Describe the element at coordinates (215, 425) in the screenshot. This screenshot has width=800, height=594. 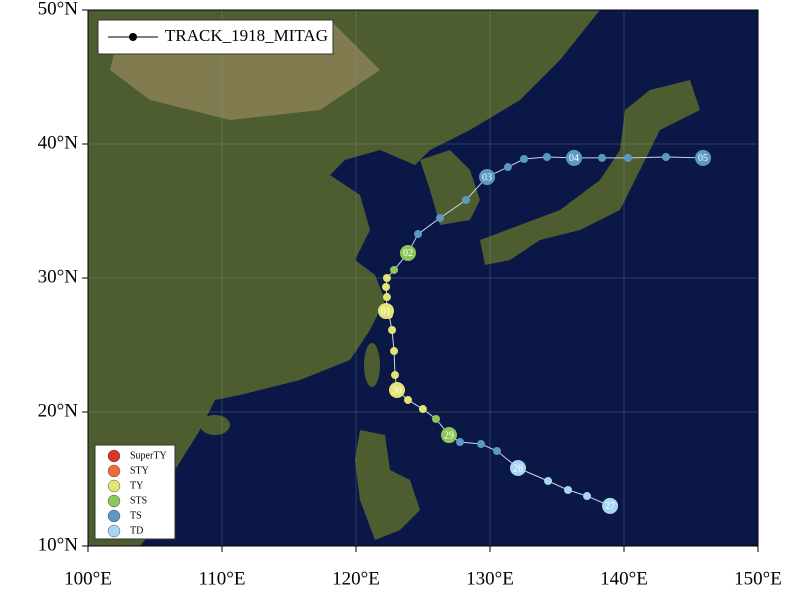
I see `land-hainan` at that location.